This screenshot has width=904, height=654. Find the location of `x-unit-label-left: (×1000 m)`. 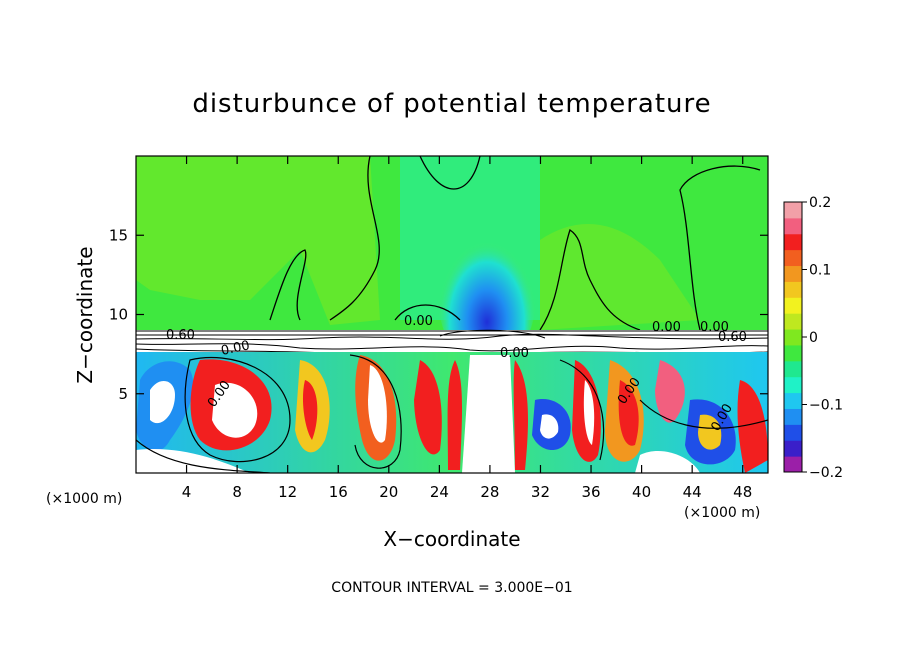

x-unit-label-left: (×1000 m) is located at coordinates (84, 499).